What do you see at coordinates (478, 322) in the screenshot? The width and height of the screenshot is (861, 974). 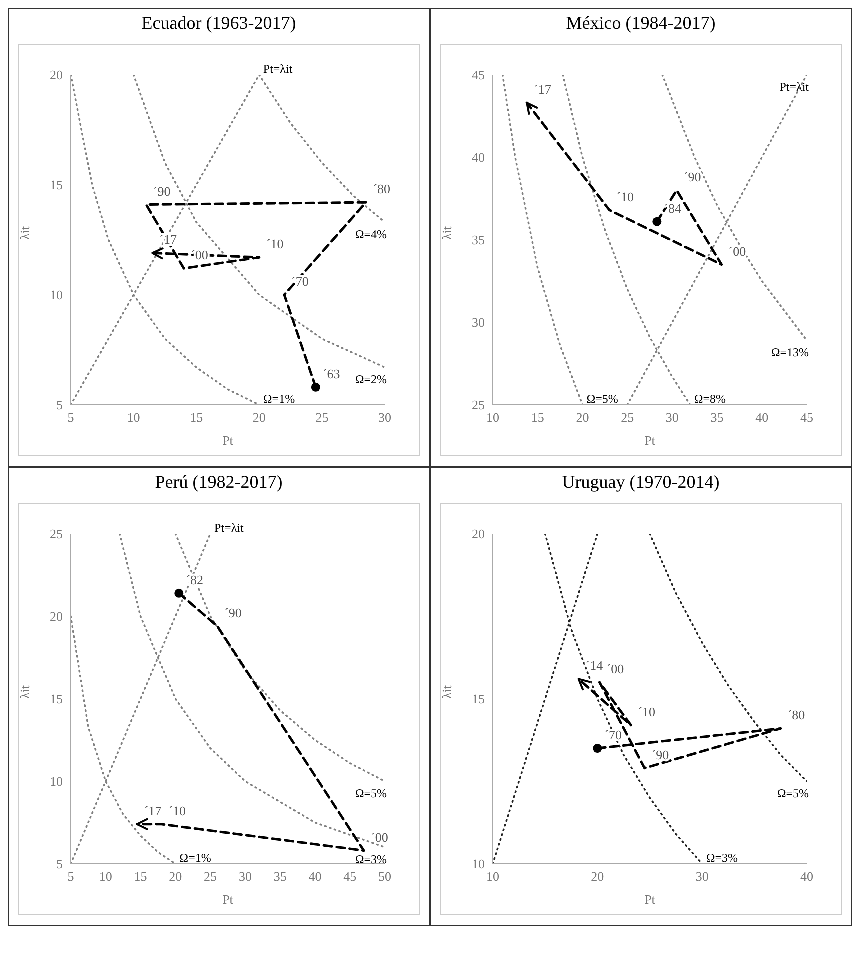 I see `y-tick-label: 30` at bounding box center [478, 322].